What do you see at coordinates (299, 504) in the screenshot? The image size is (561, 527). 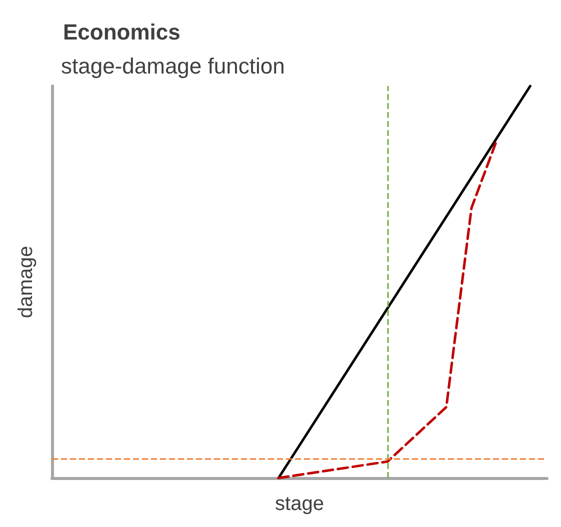 I see `x-axis-title: stage` at bounding box center [299, 504].